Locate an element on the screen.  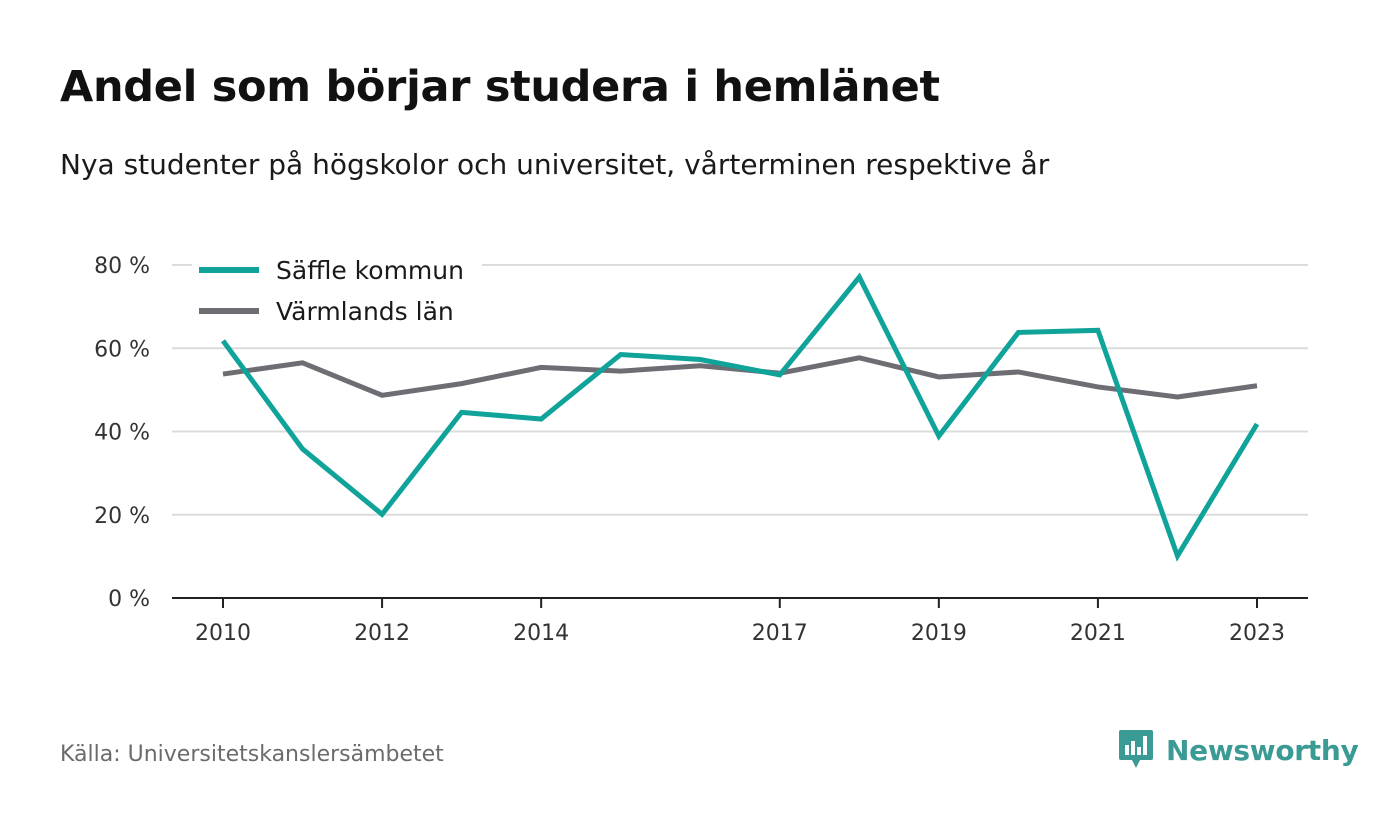
y-axis-ticks: 0 % 20 % 40 % 60 % 80 % is located at coordinates (122, 433).